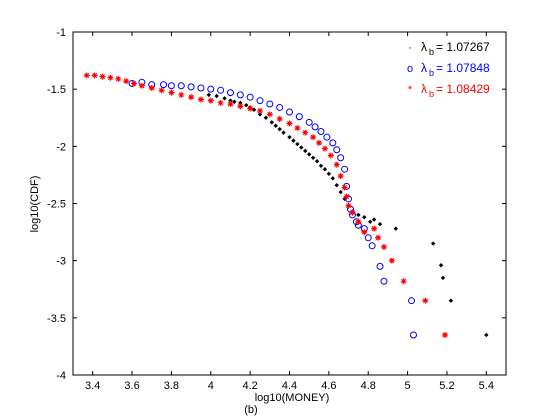  I want to click on legend-subscript-3: b, so click(431, 94).